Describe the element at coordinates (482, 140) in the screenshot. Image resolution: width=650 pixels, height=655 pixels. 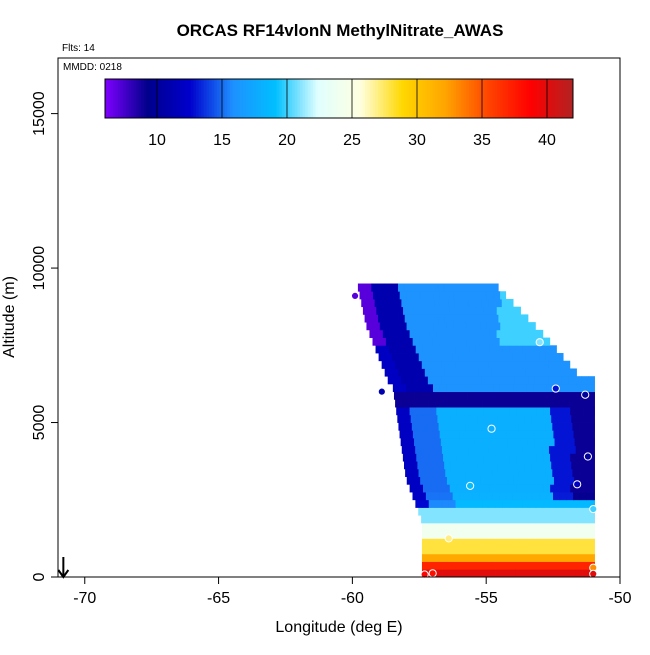
I see `colorbar-tick-label: 35` at that location.